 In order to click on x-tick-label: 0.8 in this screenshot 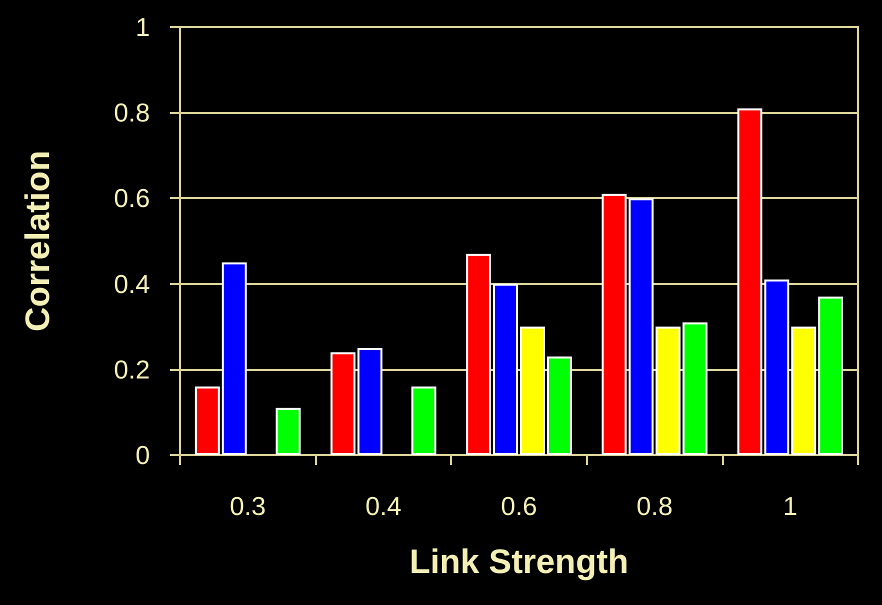, I will do `click(654, 506)`.